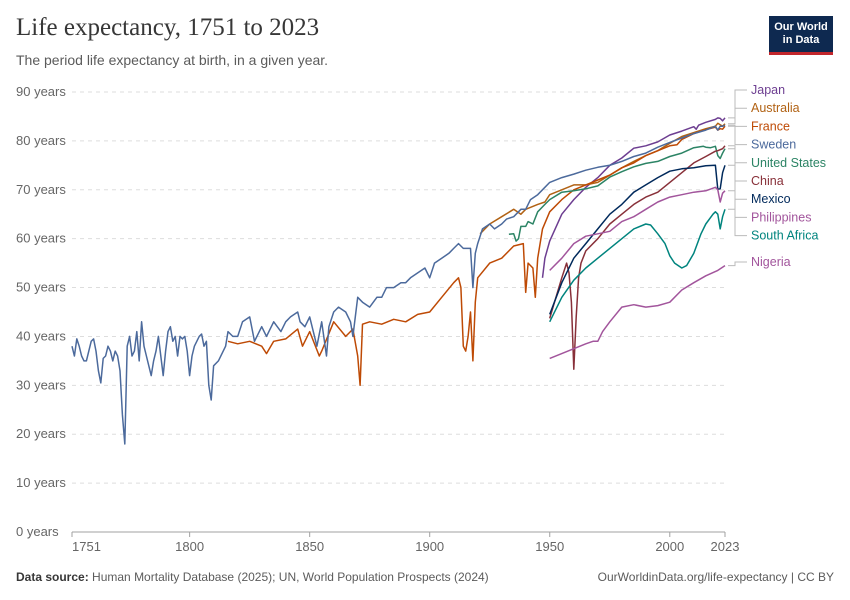 Image resolution: width=850 pixels, height=600 pixels. I want to click on series-line-united-states, so click(617, 193).